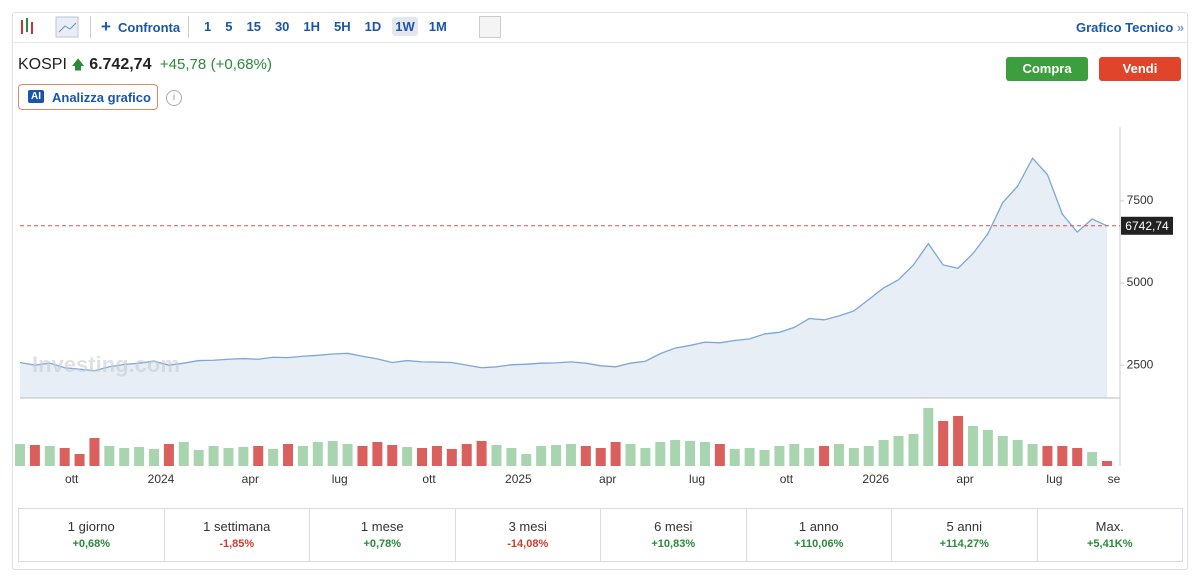 This screenshot has height=578, width=1200. Describe the element at coordinates (149, 27) in the screenshot. I see `compare-button: Confronta` at that location.